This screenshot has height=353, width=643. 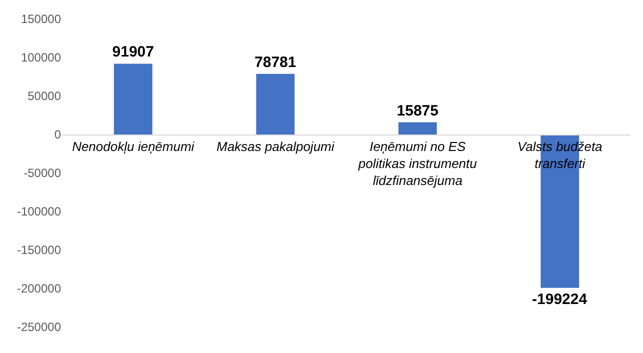 I want to click on data-label: 78781, so click(x=275, y=62).